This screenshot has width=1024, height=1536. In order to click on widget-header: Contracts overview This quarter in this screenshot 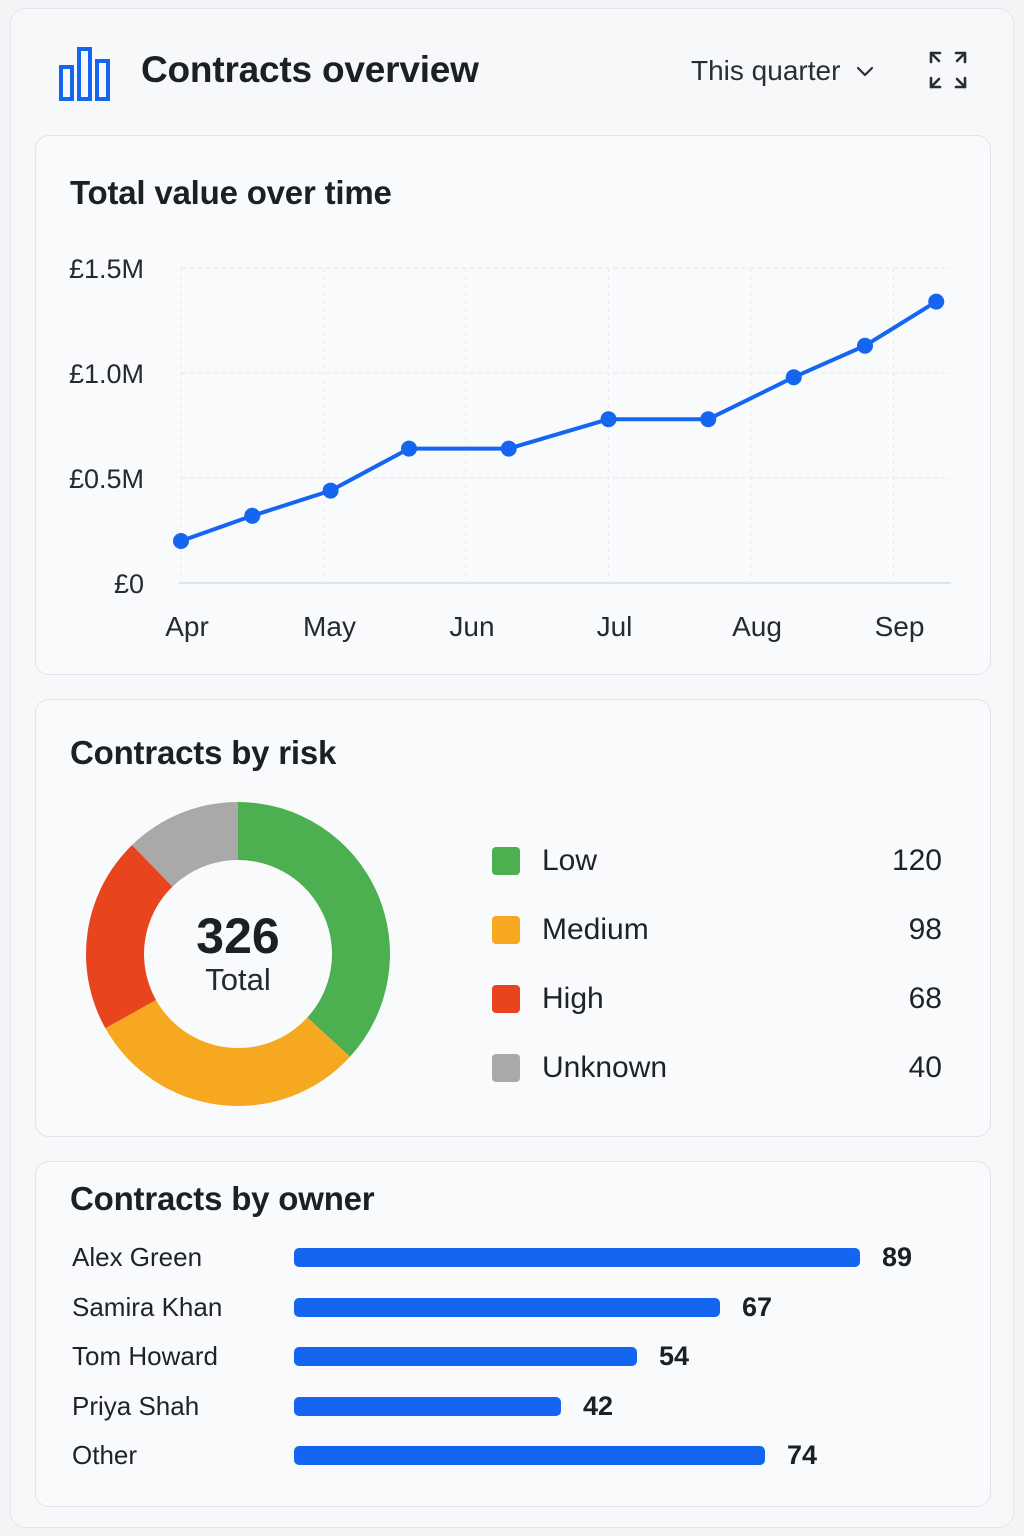, I will do `click(512, 72)`.